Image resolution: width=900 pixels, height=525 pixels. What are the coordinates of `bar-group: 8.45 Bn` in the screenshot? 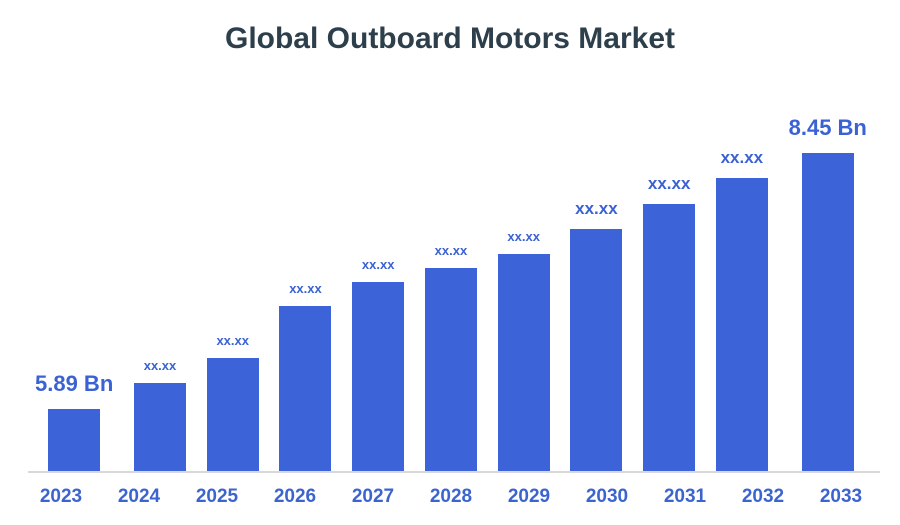 It's located at (828, 293).